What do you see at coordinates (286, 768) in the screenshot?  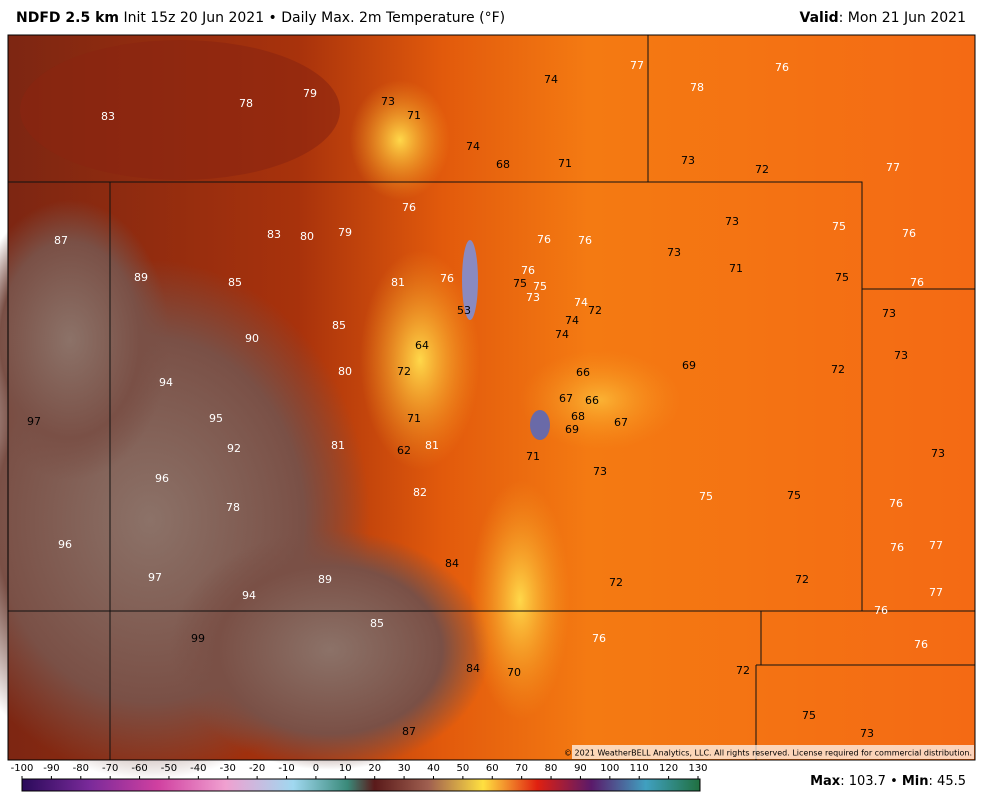 I see `colorbar-tick-label: -10` at bounding box center [286, 768].